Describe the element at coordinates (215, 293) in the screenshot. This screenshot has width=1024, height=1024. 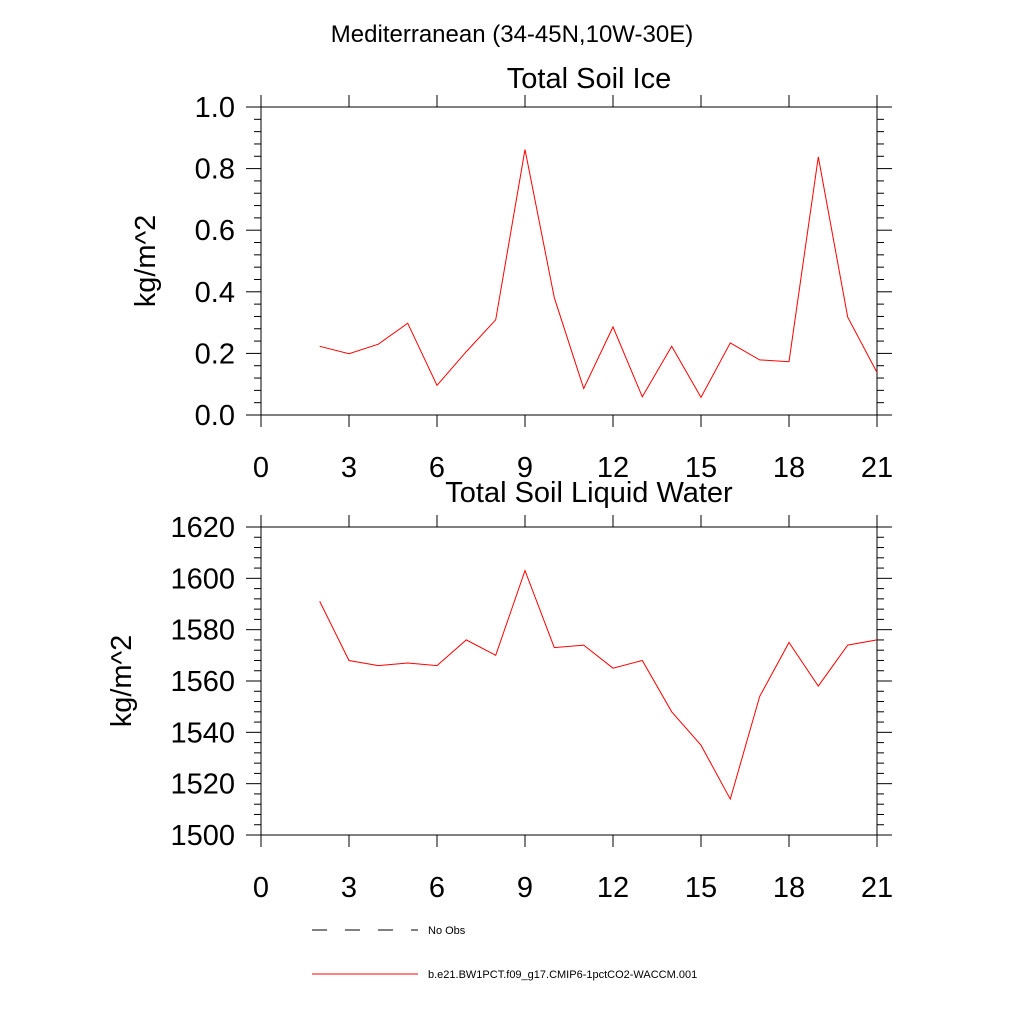
I see `y-tick-label: 0.4` at that location.